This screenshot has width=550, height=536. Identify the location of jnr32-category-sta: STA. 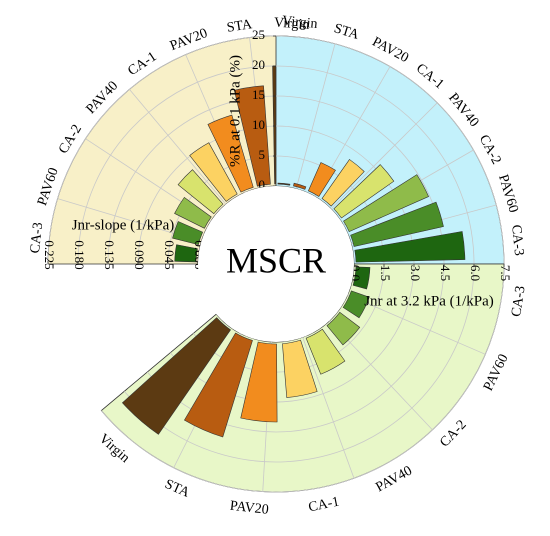
(177, 489).